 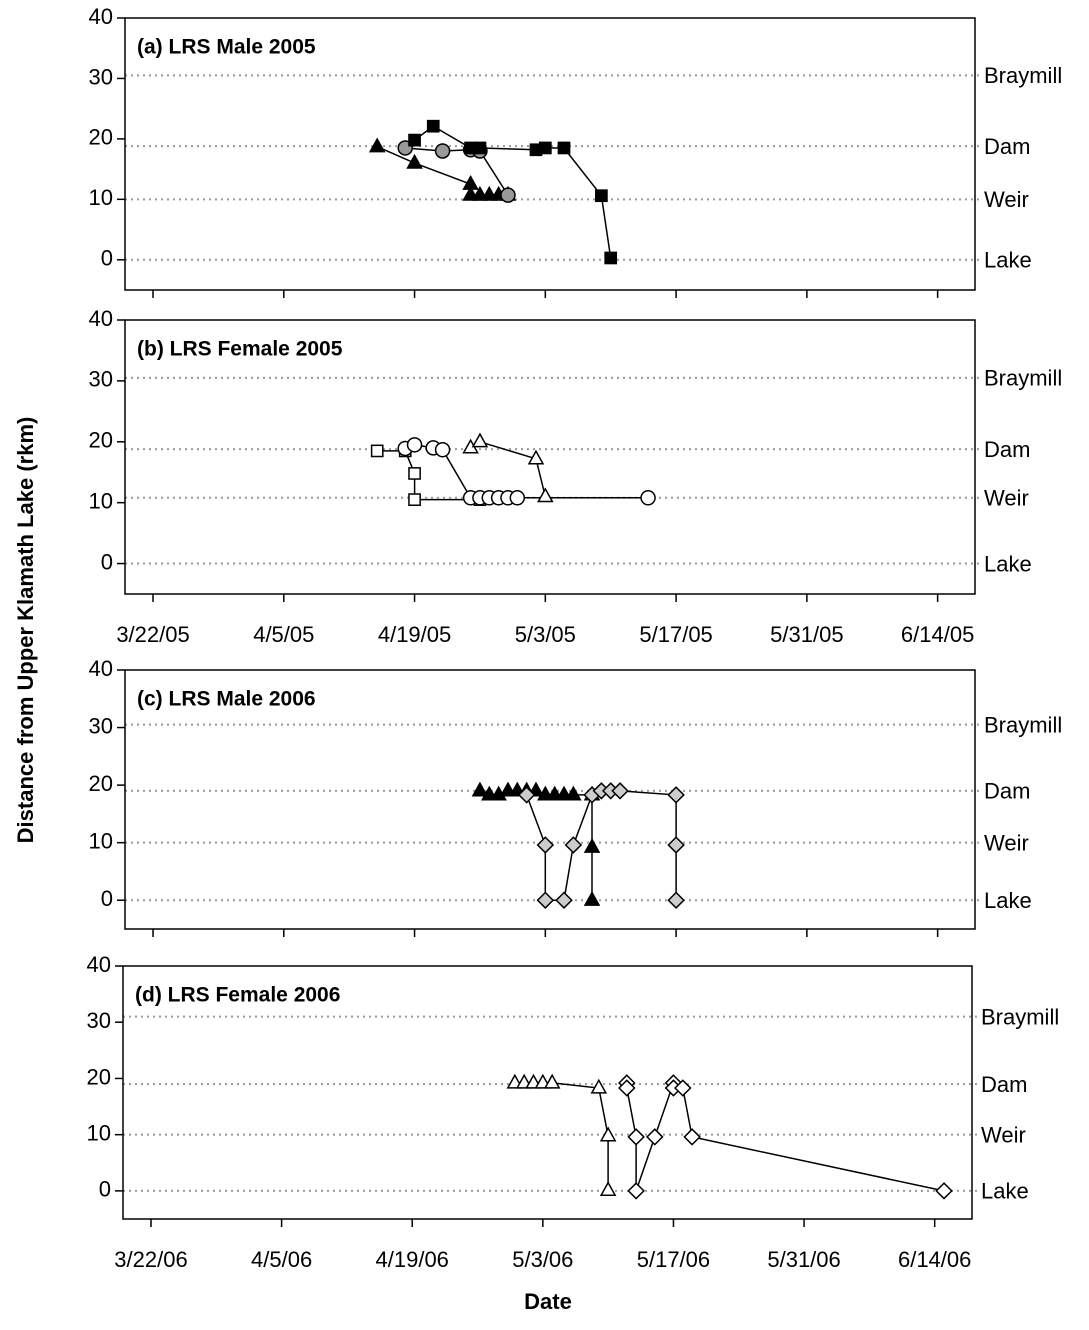 I want to click on x-axis-label: Date, so click(x=548, y=1301).